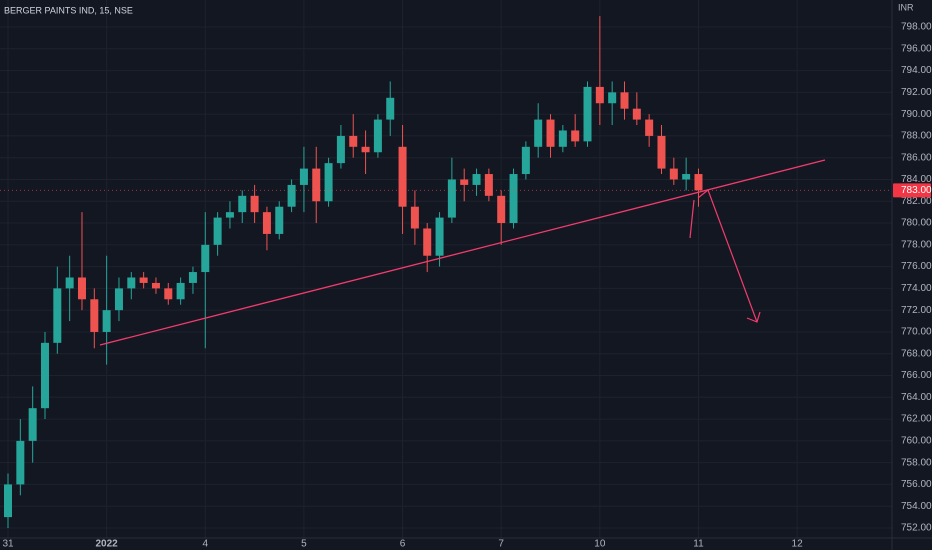  I want to click on x-tick-label: 7, so click(501, 544).